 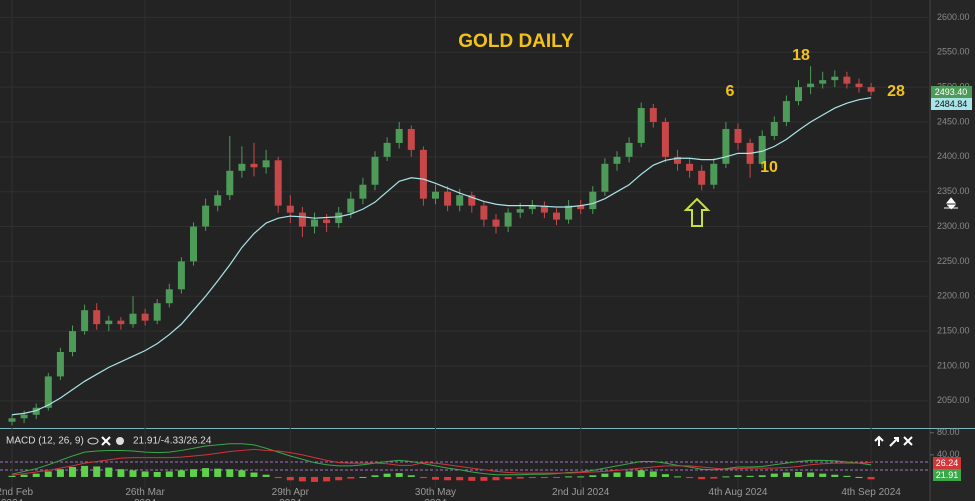 I want to click on scale-icon, so click(x=951, y=203).